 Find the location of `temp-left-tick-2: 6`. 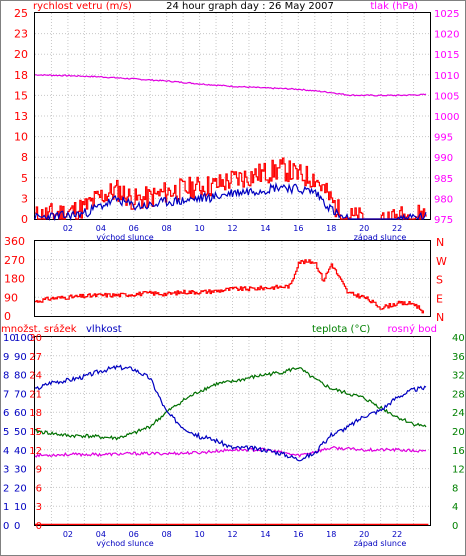

temp-left-tick-2: 6 is located at coordinates (39, 488).